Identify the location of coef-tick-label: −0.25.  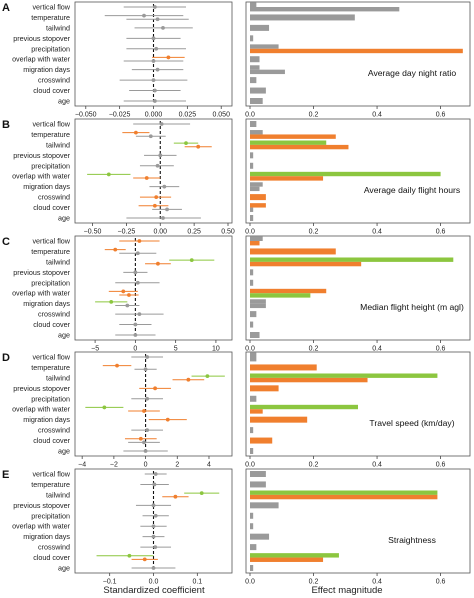
(127, 232).